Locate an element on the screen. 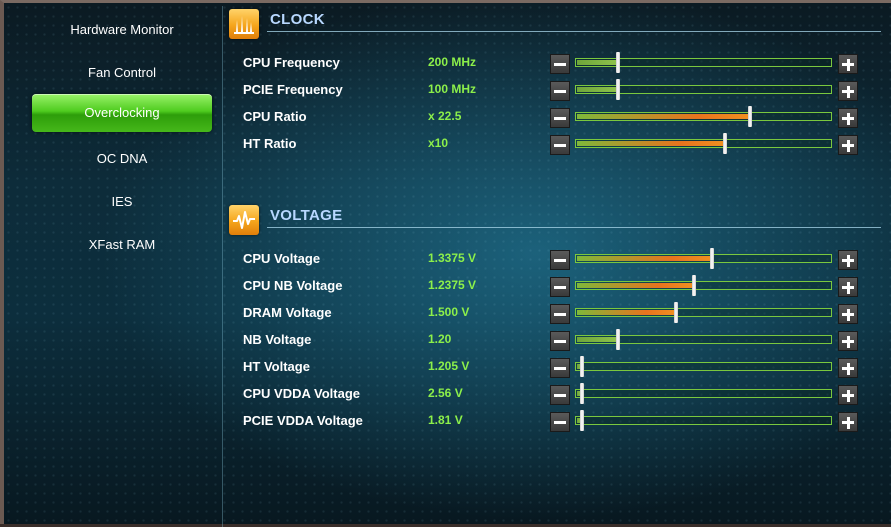  nav-item-xfast-ram: XFast RAM is located at coordinates (122, 244).